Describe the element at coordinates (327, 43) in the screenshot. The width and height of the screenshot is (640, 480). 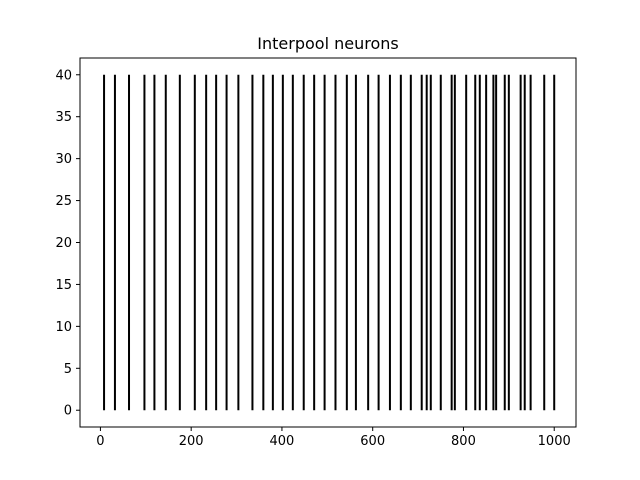
I see `chart-title: Interpool neurons` at that location.